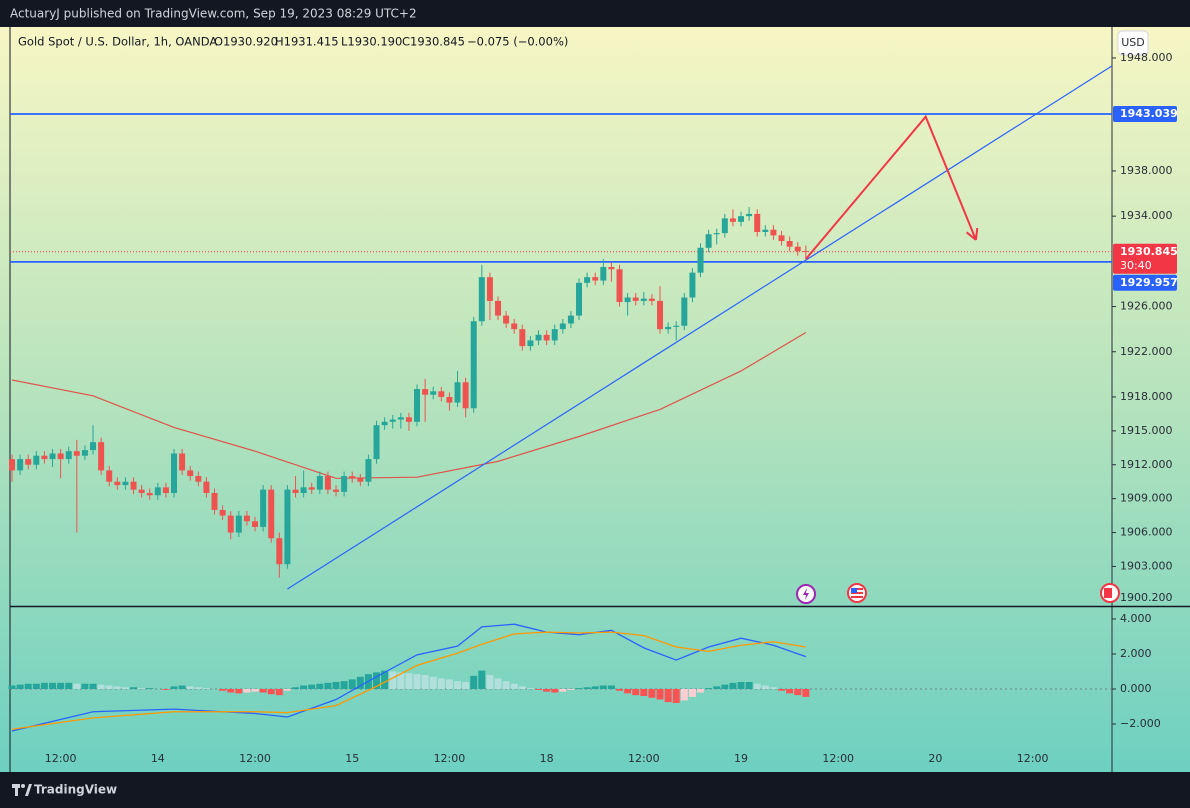  Describe the element at coordinates (1146, 464) in the screenshot. I see `y-tick-label: 1912.000` at that location.